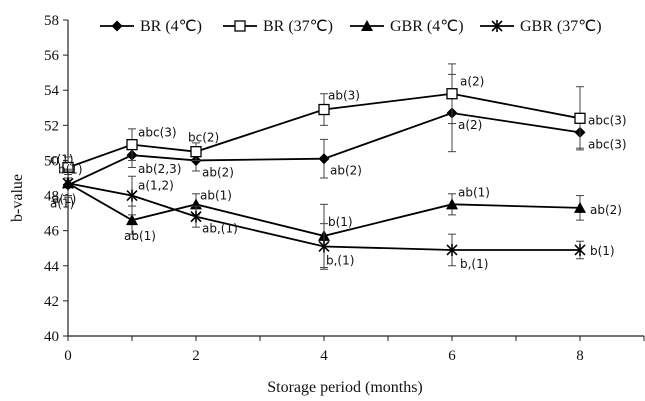  Describe the element at coordinates (427, 26) in the screenshot. I see `legend-label: GBR (4℃)` at that location.